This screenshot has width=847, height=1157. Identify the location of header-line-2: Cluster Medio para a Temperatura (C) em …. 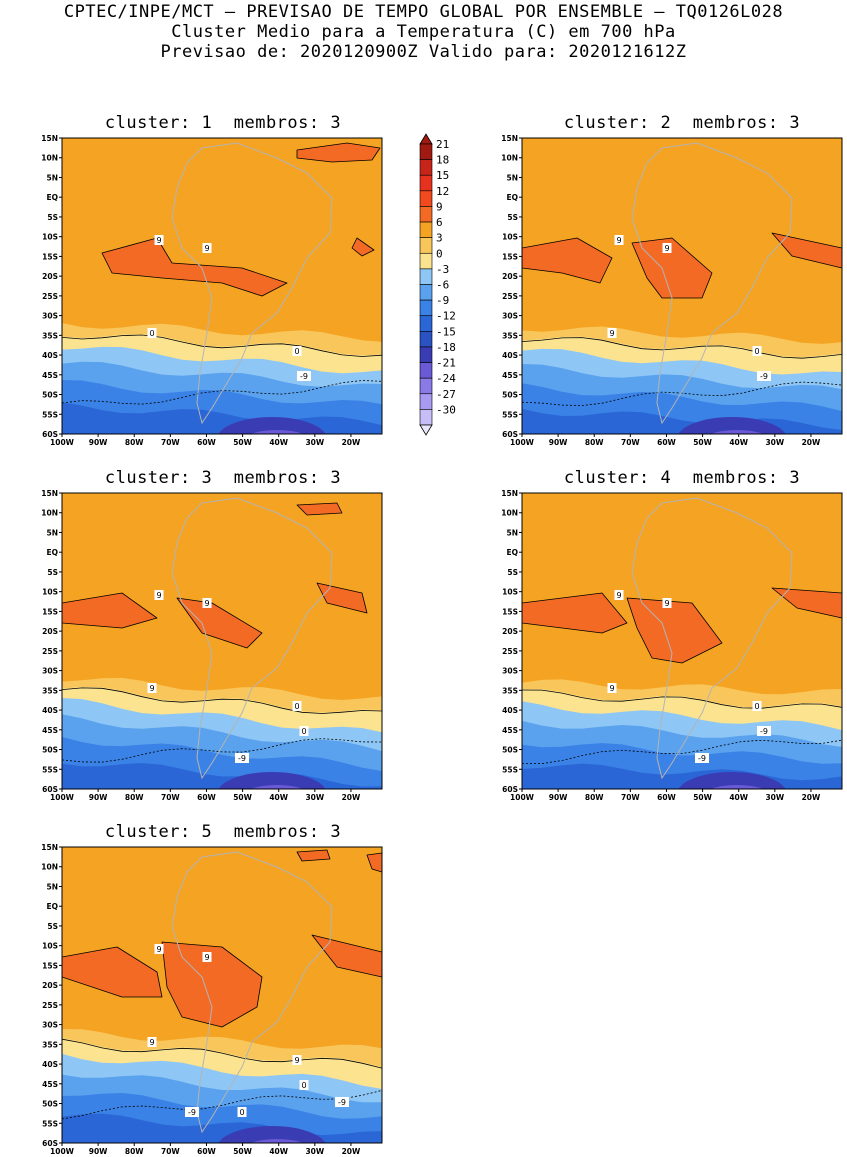
(423, 32).